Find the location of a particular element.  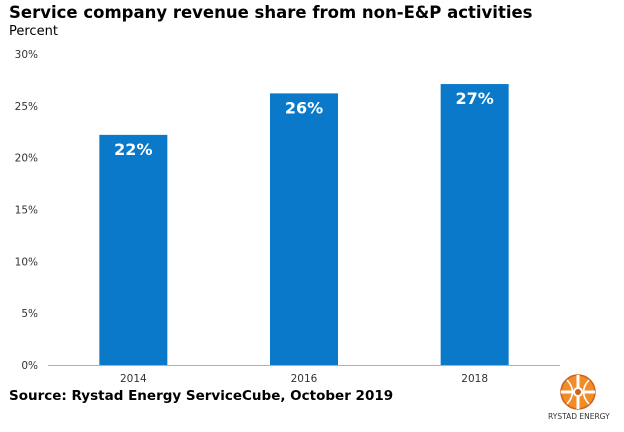

y-tick-label: 5% is located at coordinates (29, 314).